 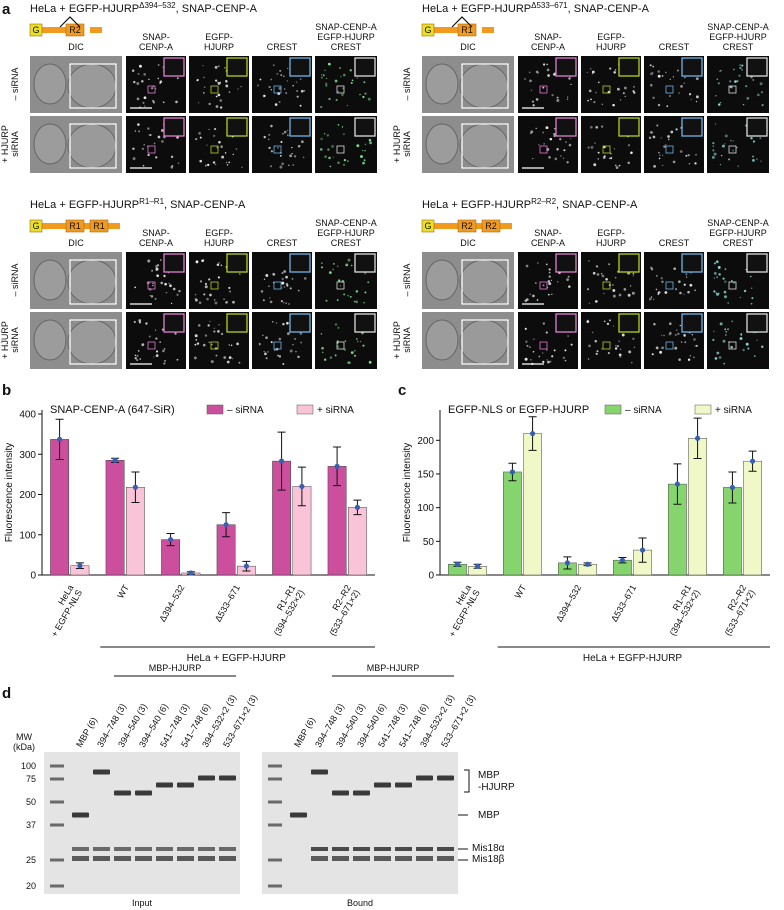 I want to click on band-label: MBP -HJURP, so click(x=496, y=781).